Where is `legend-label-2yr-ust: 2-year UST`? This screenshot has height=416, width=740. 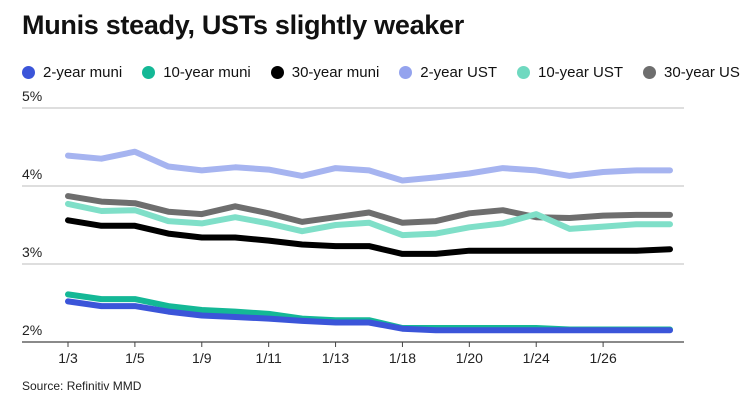
legend-label-2yr-ust: 2-year UST is located at coordinates (458, 72).